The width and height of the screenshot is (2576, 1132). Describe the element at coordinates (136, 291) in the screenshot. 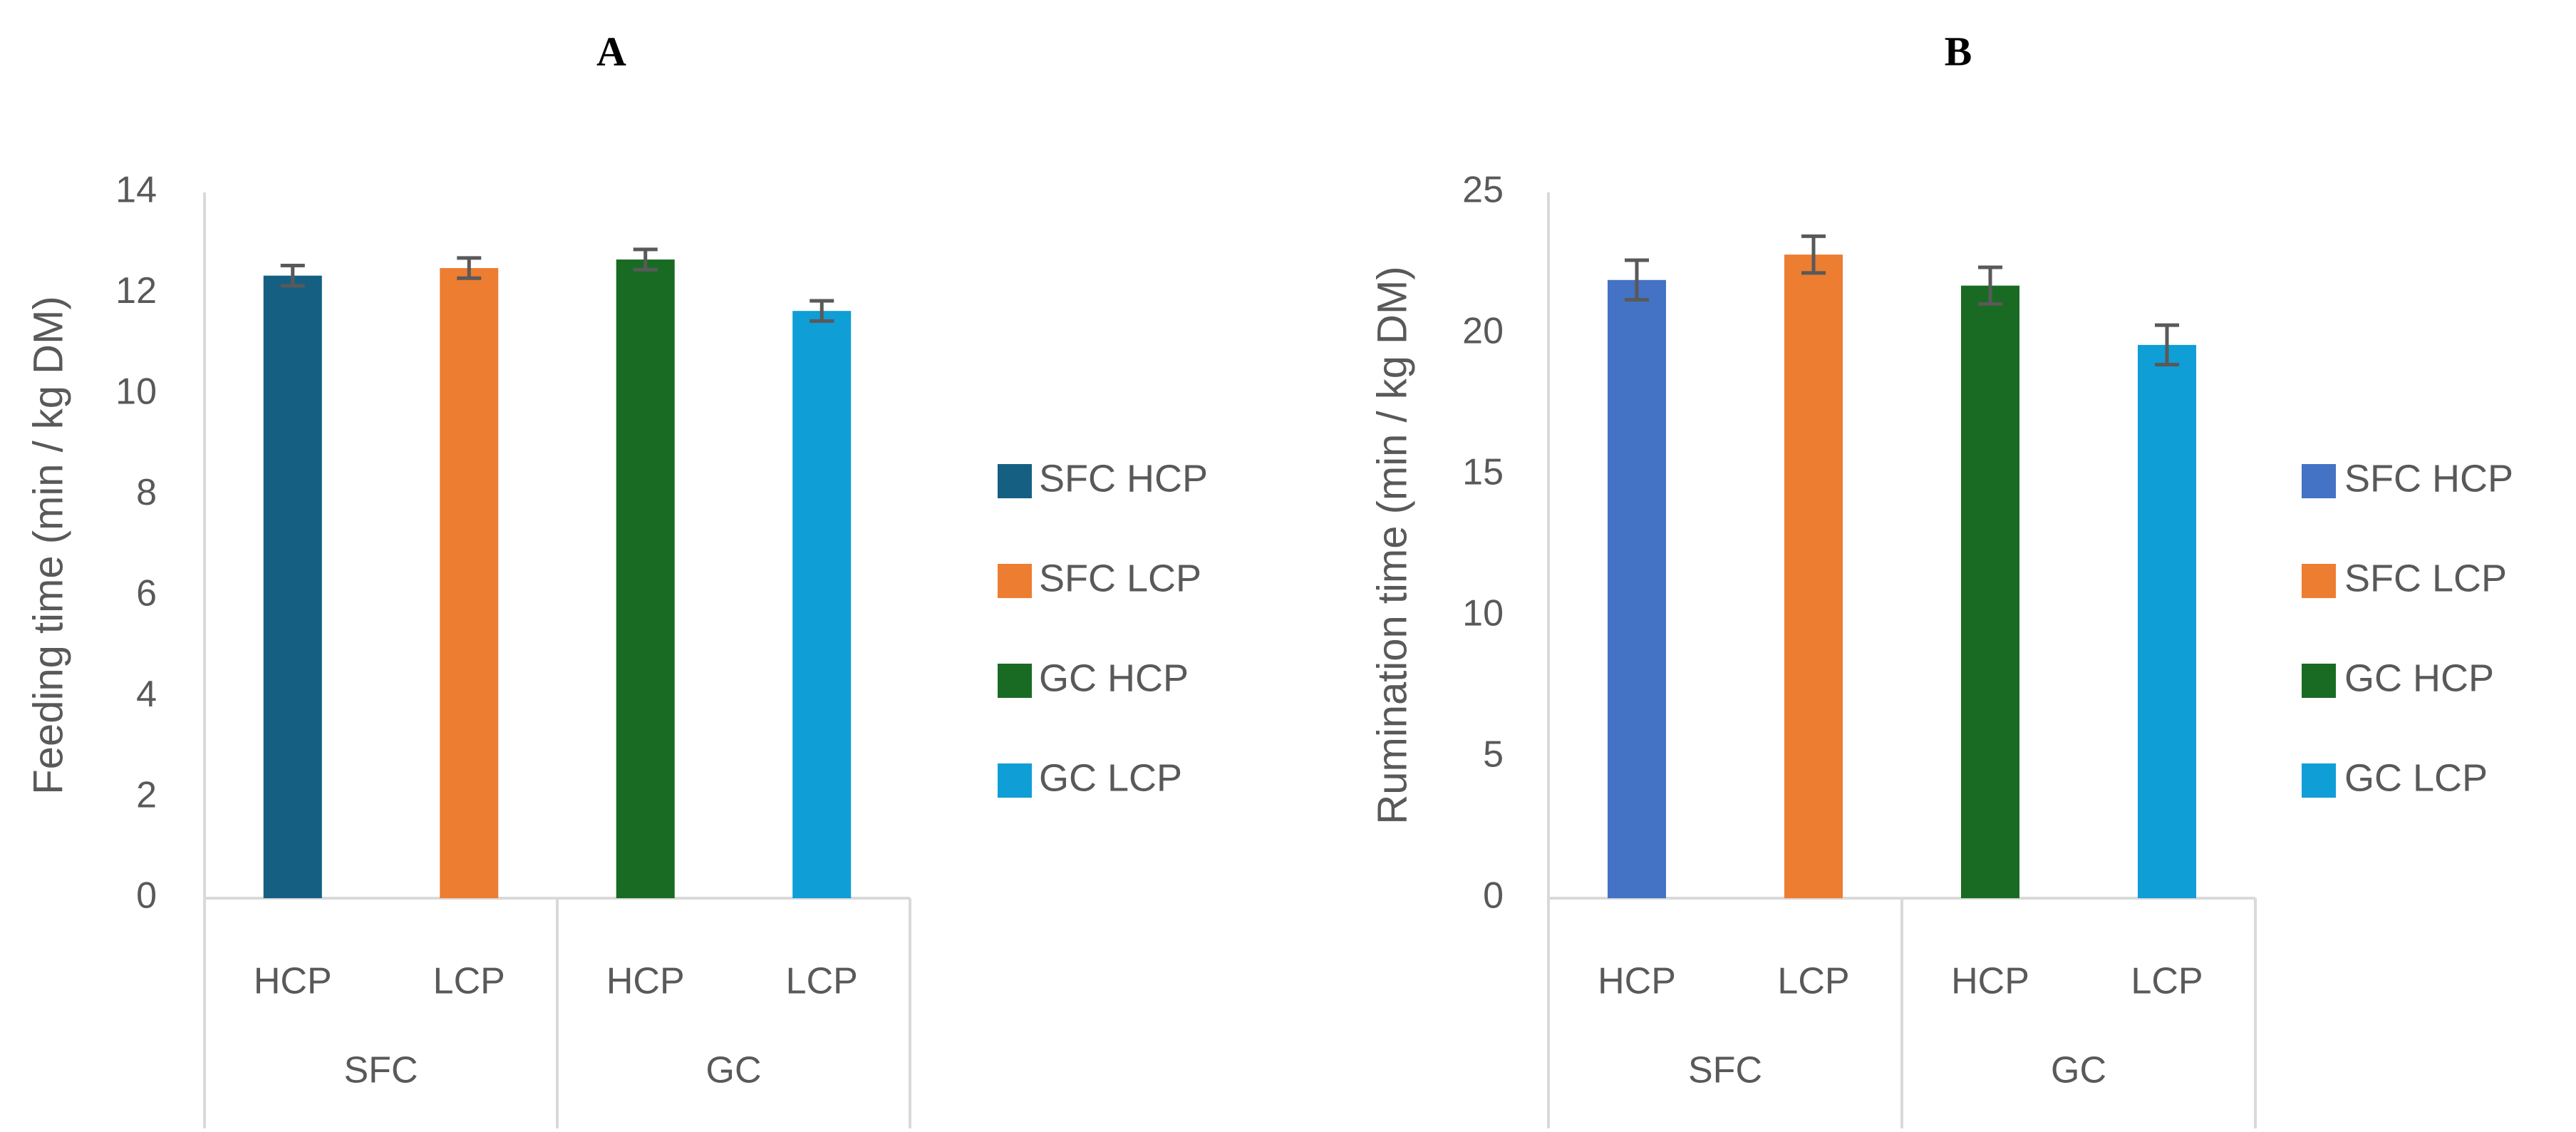

I see `y-tick-label: 12` at that location.